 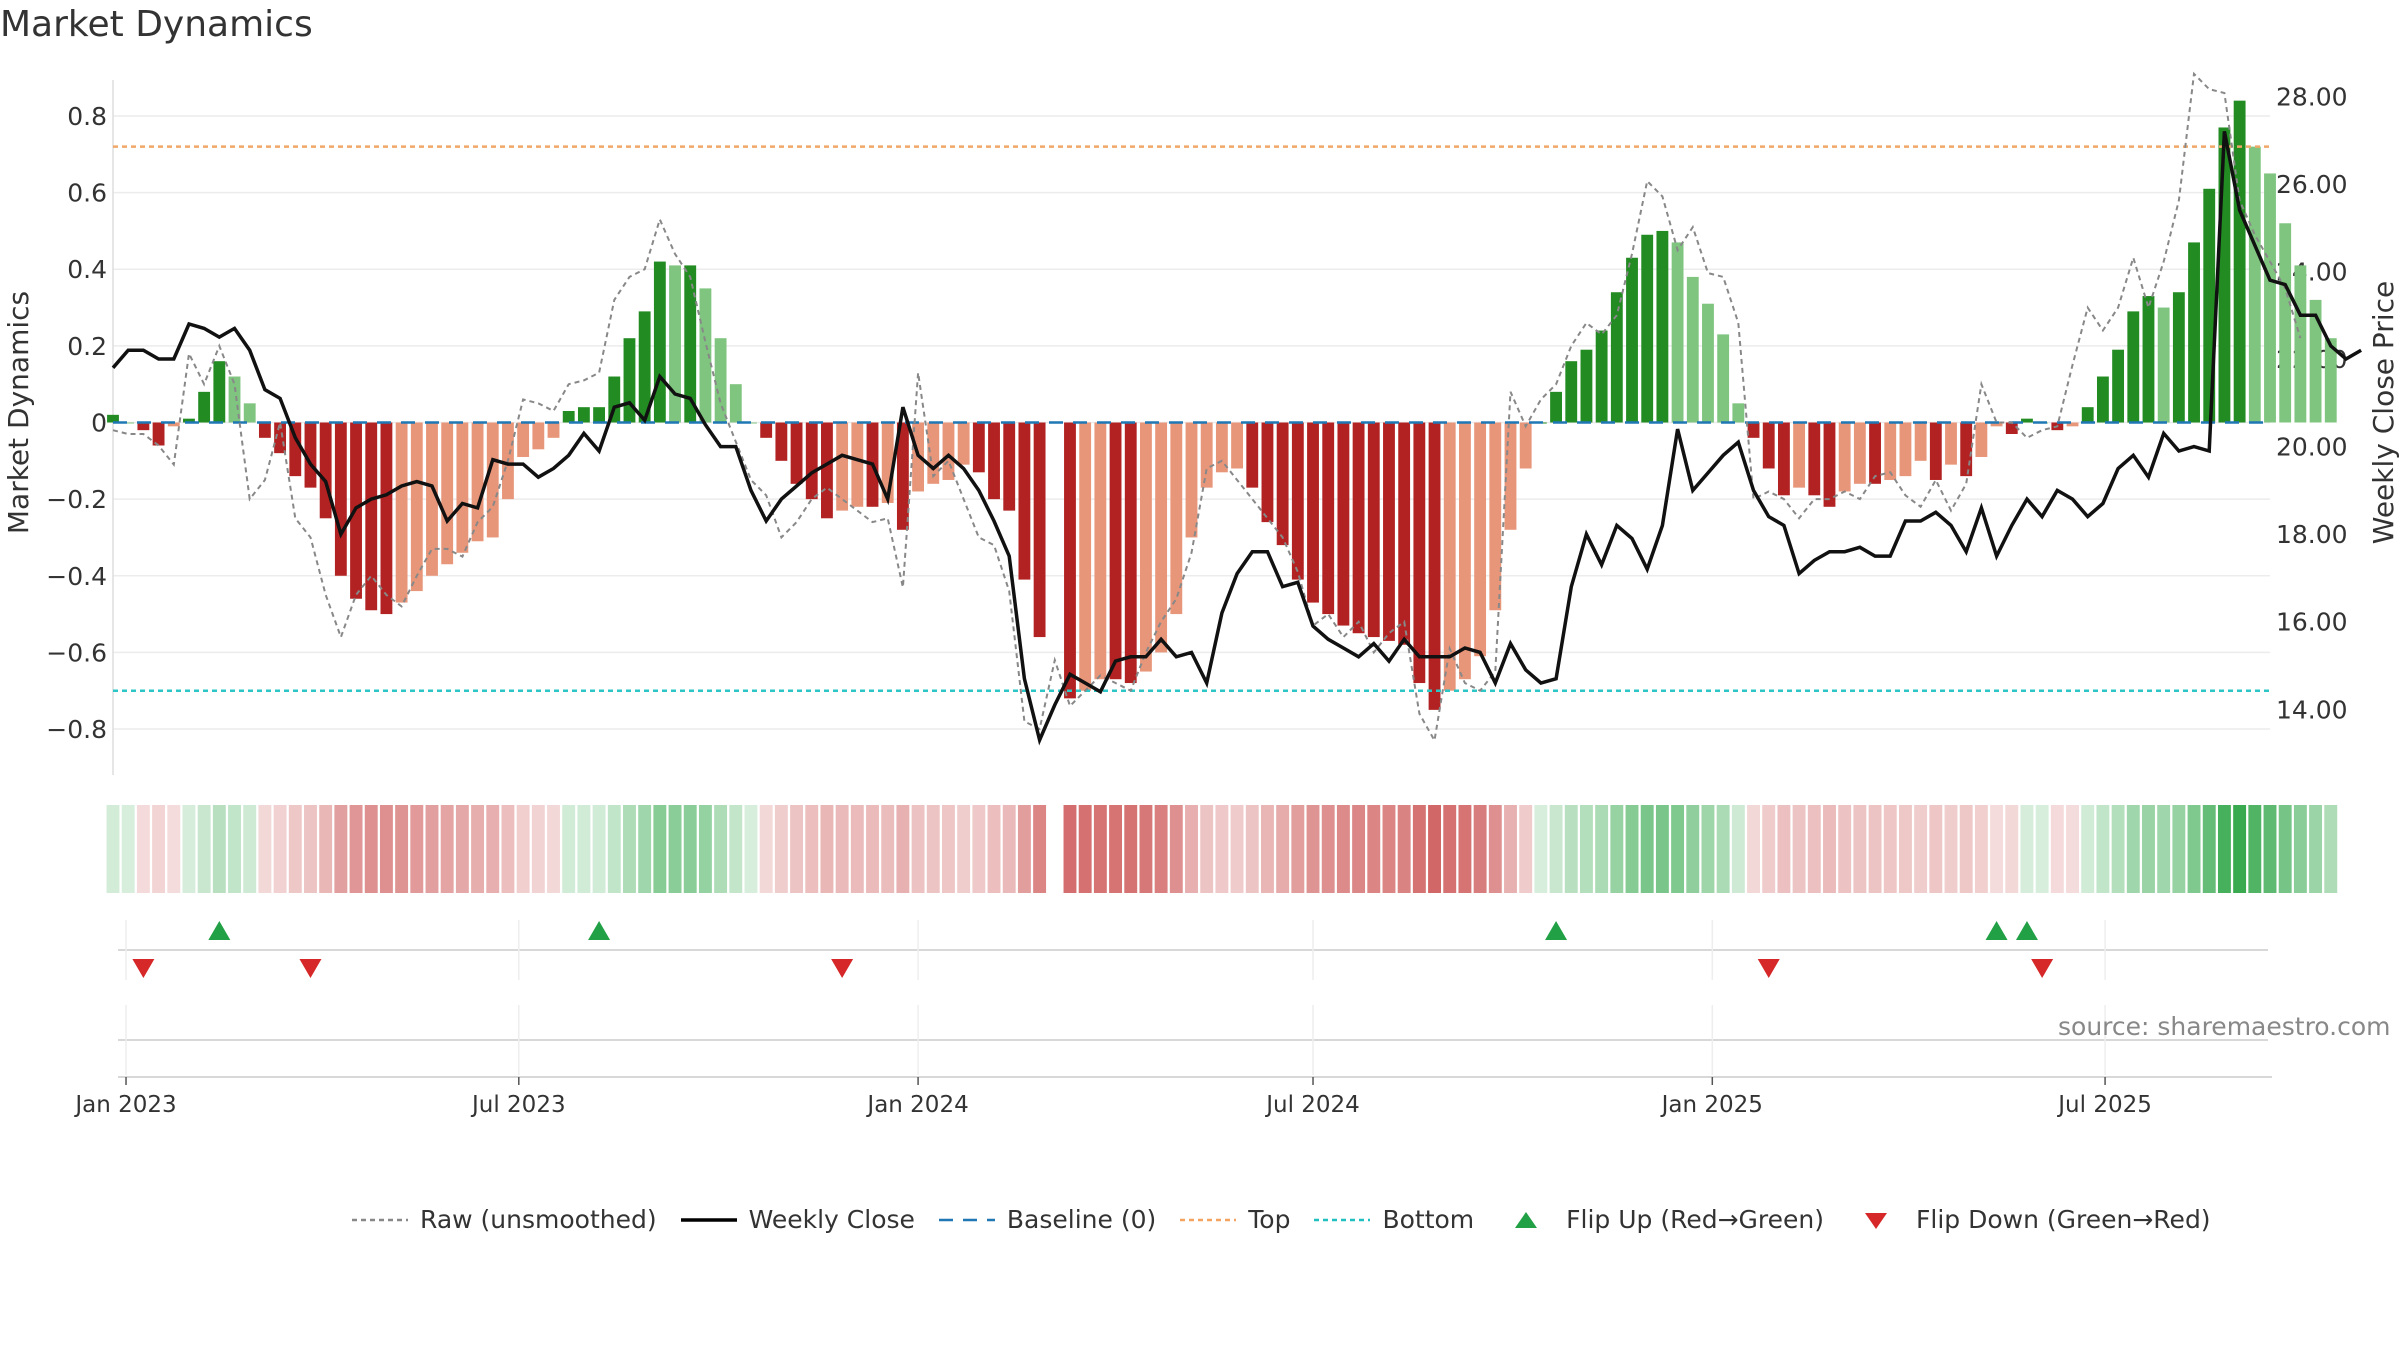 I want to click on x-tick-label: Jan 2023, so click(x=124, y=1105).